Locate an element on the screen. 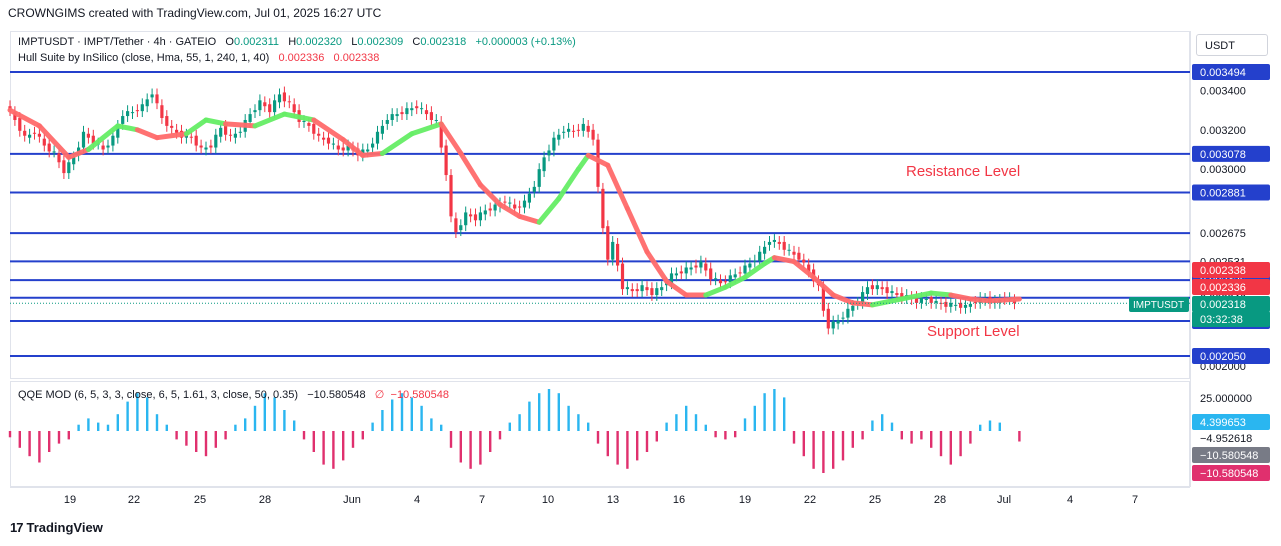 Image resolution: width=1281 pixels, height=546 pixels. hull-value-2: 0.002338 is located at coordinates (356, 58).